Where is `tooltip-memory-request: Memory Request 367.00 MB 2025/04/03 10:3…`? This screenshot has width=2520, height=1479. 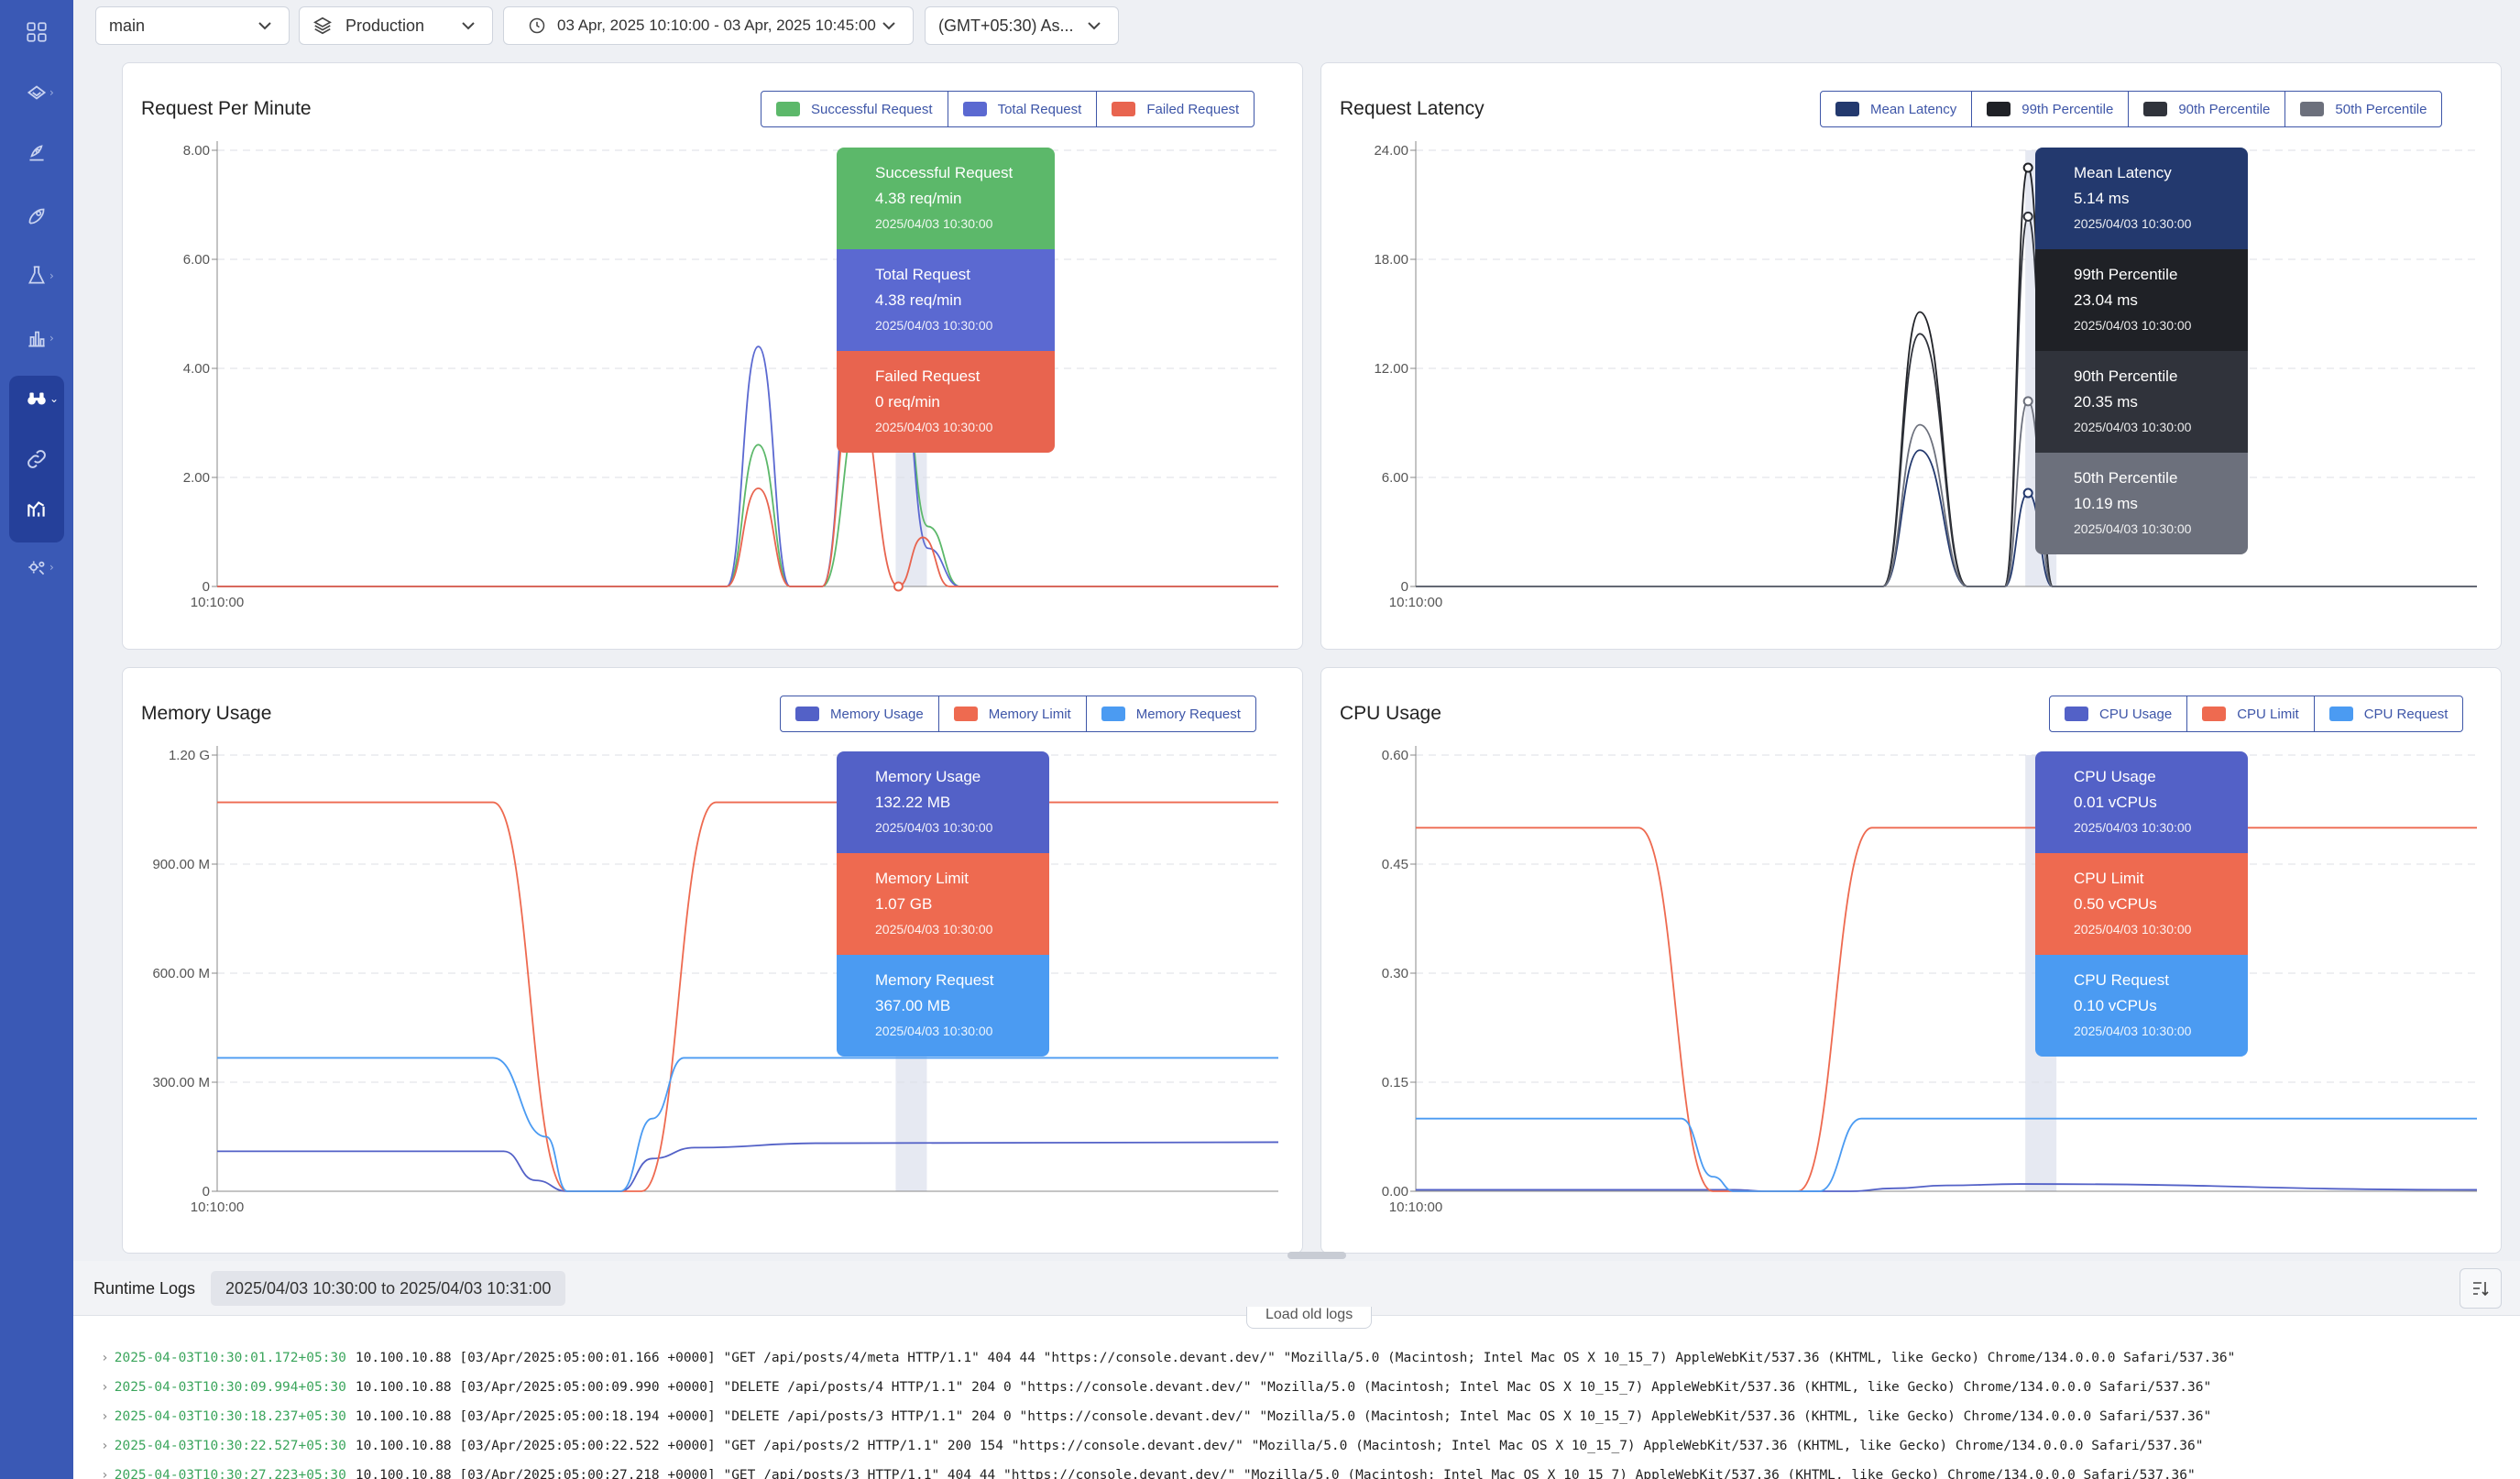
tooltip-memory-request: Memory Request 367.00 MB 2025/04/03 10:3… is located at coordinates (943, 1006).